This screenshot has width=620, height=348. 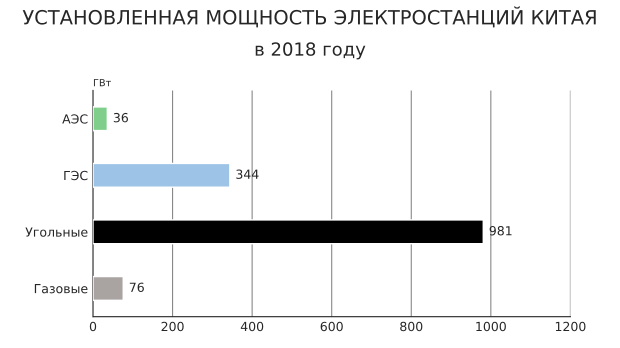 I want to click on data-label: 36, so click(x=121, y=117).